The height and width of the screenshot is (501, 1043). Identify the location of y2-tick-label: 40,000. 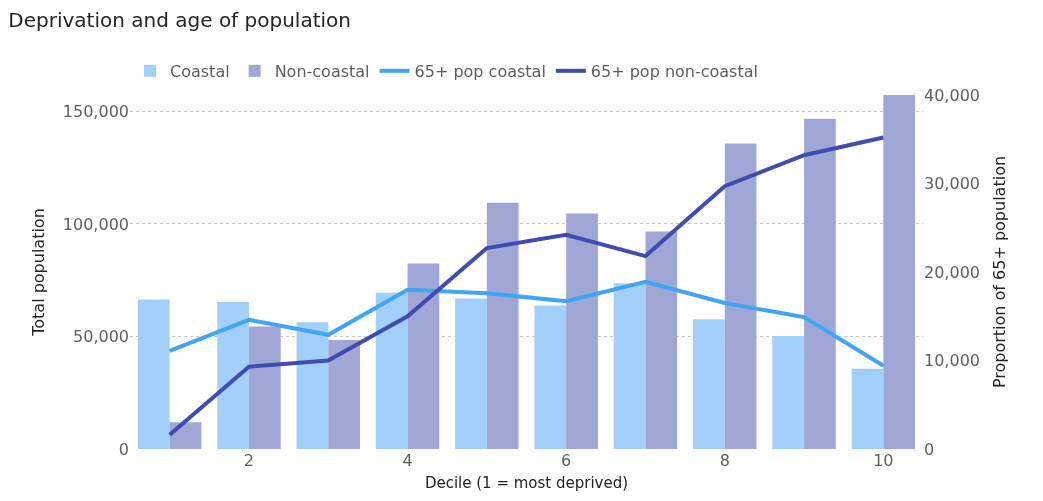
(952, 95).